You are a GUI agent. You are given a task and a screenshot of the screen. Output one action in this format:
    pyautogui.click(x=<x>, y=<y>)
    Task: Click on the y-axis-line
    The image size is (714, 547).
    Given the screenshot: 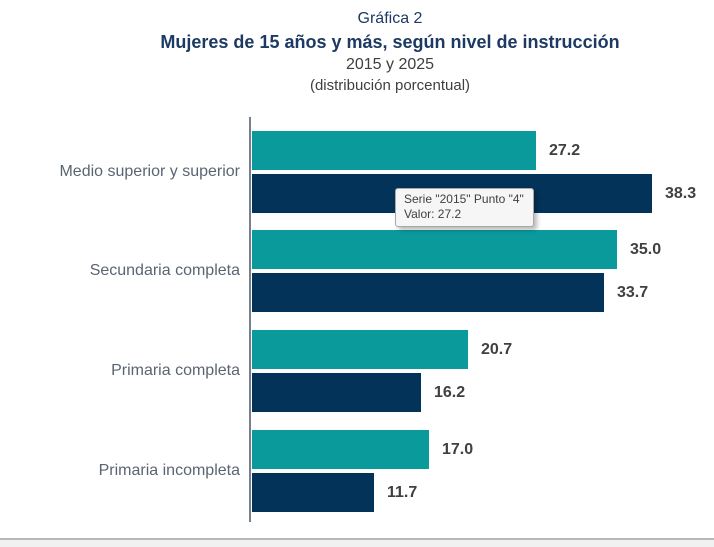 What is the action you would take?
    pyautogui.click(x=250, y=319)
    